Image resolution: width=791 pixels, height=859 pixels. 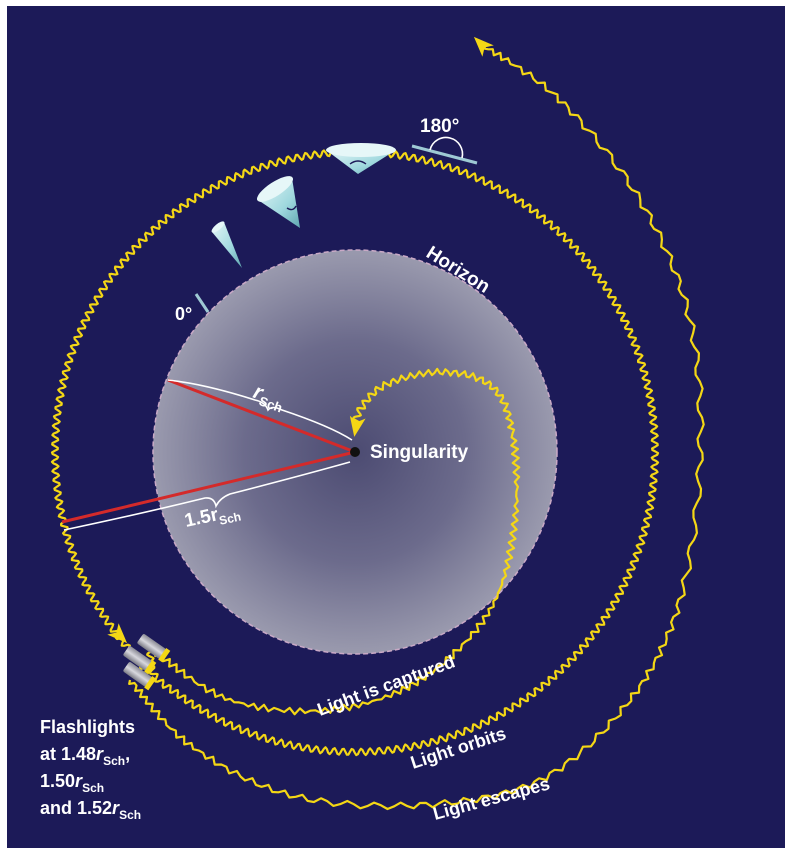 What do you see at coordinates (154, 648) in the screenshot?
I see `flashlight-152-icon` at bounding box center [154, 648].